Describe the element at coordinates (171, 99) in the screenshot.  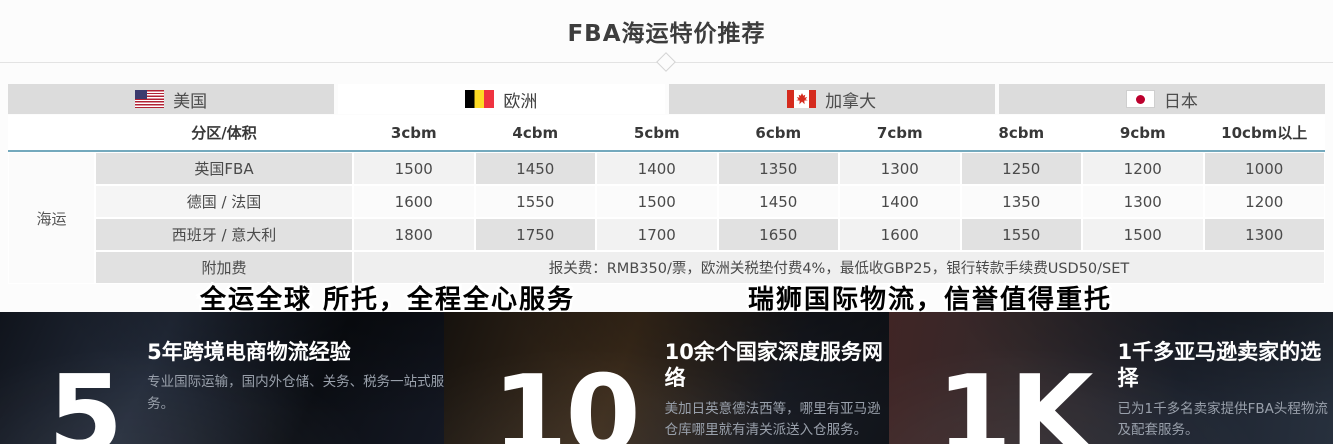
I see `tab-usa: 美国` at that location.